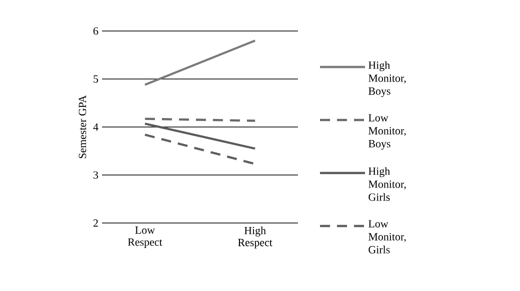 Image resolution: width=520 pixels, height=291 pixels. What do you see at coordinates (96, 79) in the screenshot?
I see `y-tick-label: 5` at bounding box center [96, 79].